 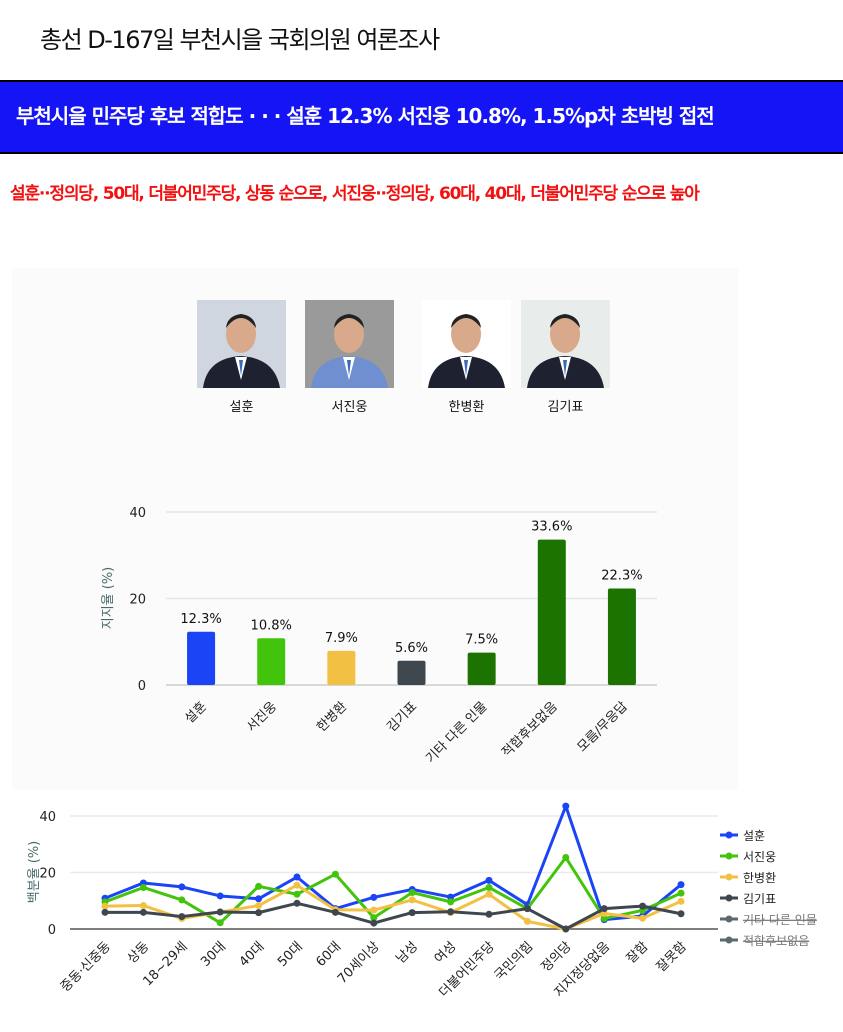 What do you see at coordinates (481, 640) in the screenshot?
I see `data-label: 7.5%` at bounding box center [481, 640].